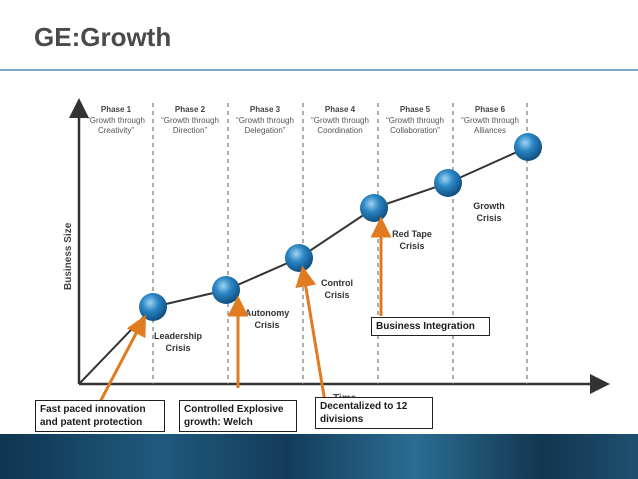 Image resolution: width=638 pixels, height=479 pixels. Describe the element at coordinates (337, 289) in the screenshot. I see `crisis-control: Control Crisis` at that location.